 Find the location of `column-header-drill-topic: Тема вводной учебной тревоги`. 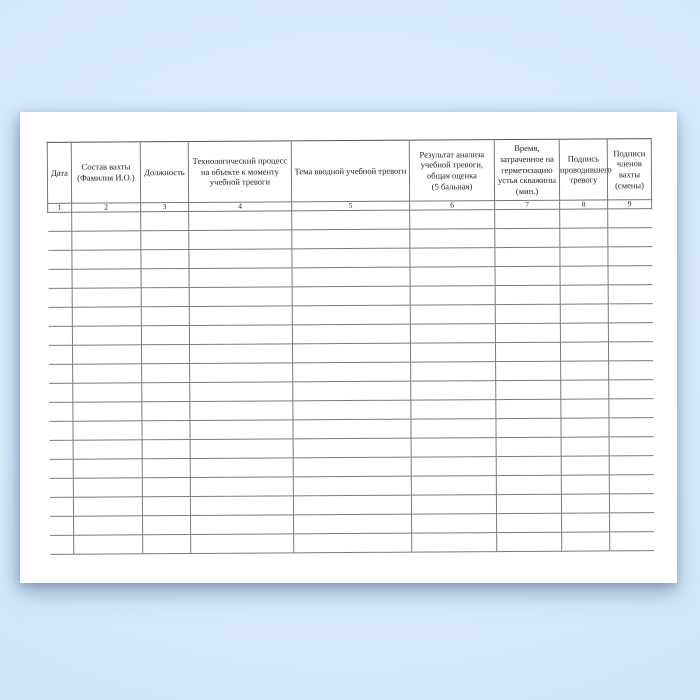

column-header-drill-topic: Тема вводной учебной тревоги is located at coordinates (350, 171).